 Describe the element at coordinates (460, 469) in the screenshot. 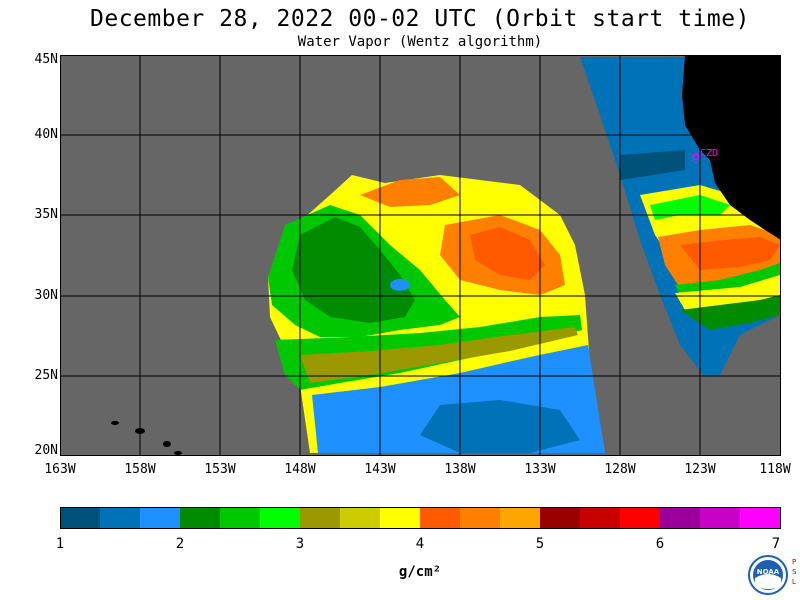

I see `lon-label-138w: 138W` at that location.